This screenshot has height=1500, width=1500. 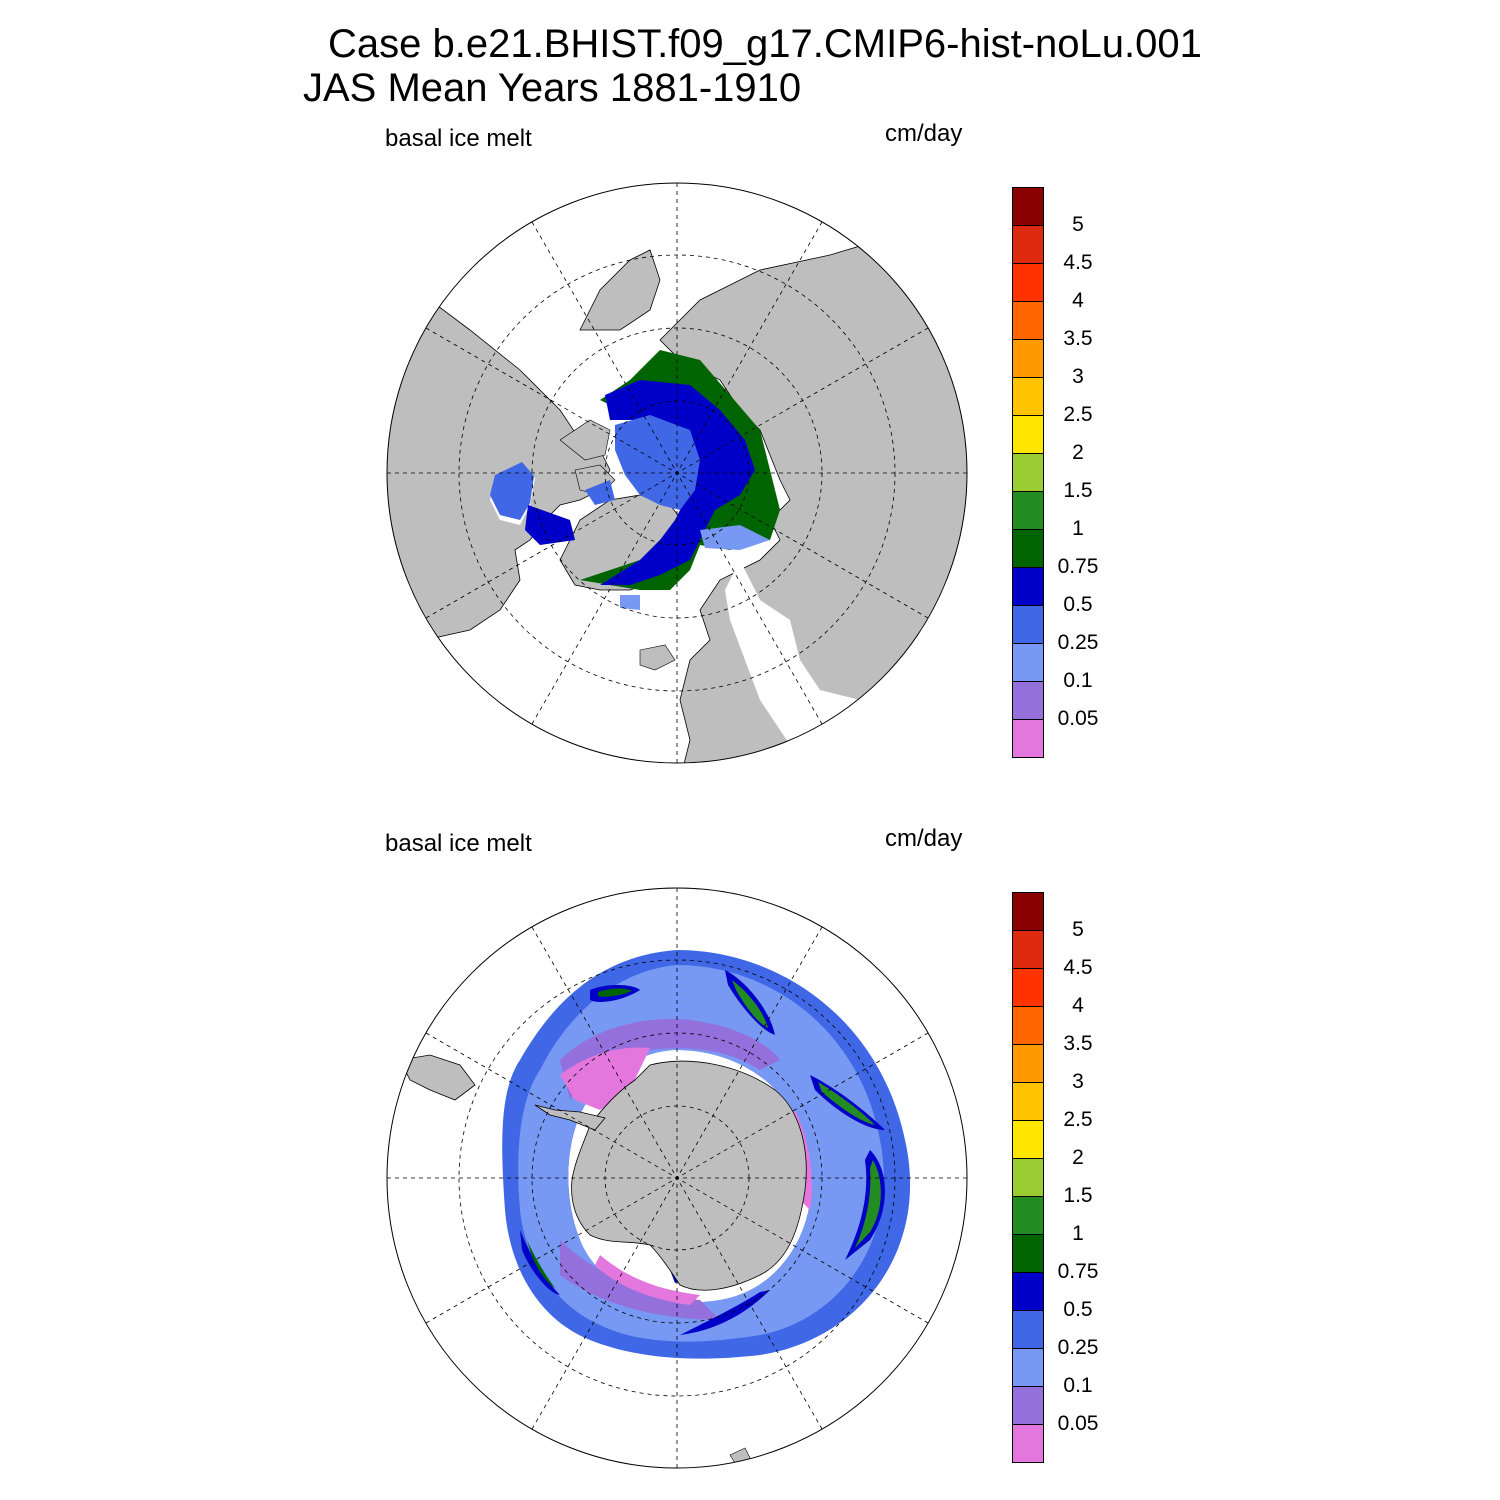 What do you see at coordinates (1078, 1271) in the screenshot?
I see `south-colorbar-label: 0.75` at bounding box center [1078, 1271].